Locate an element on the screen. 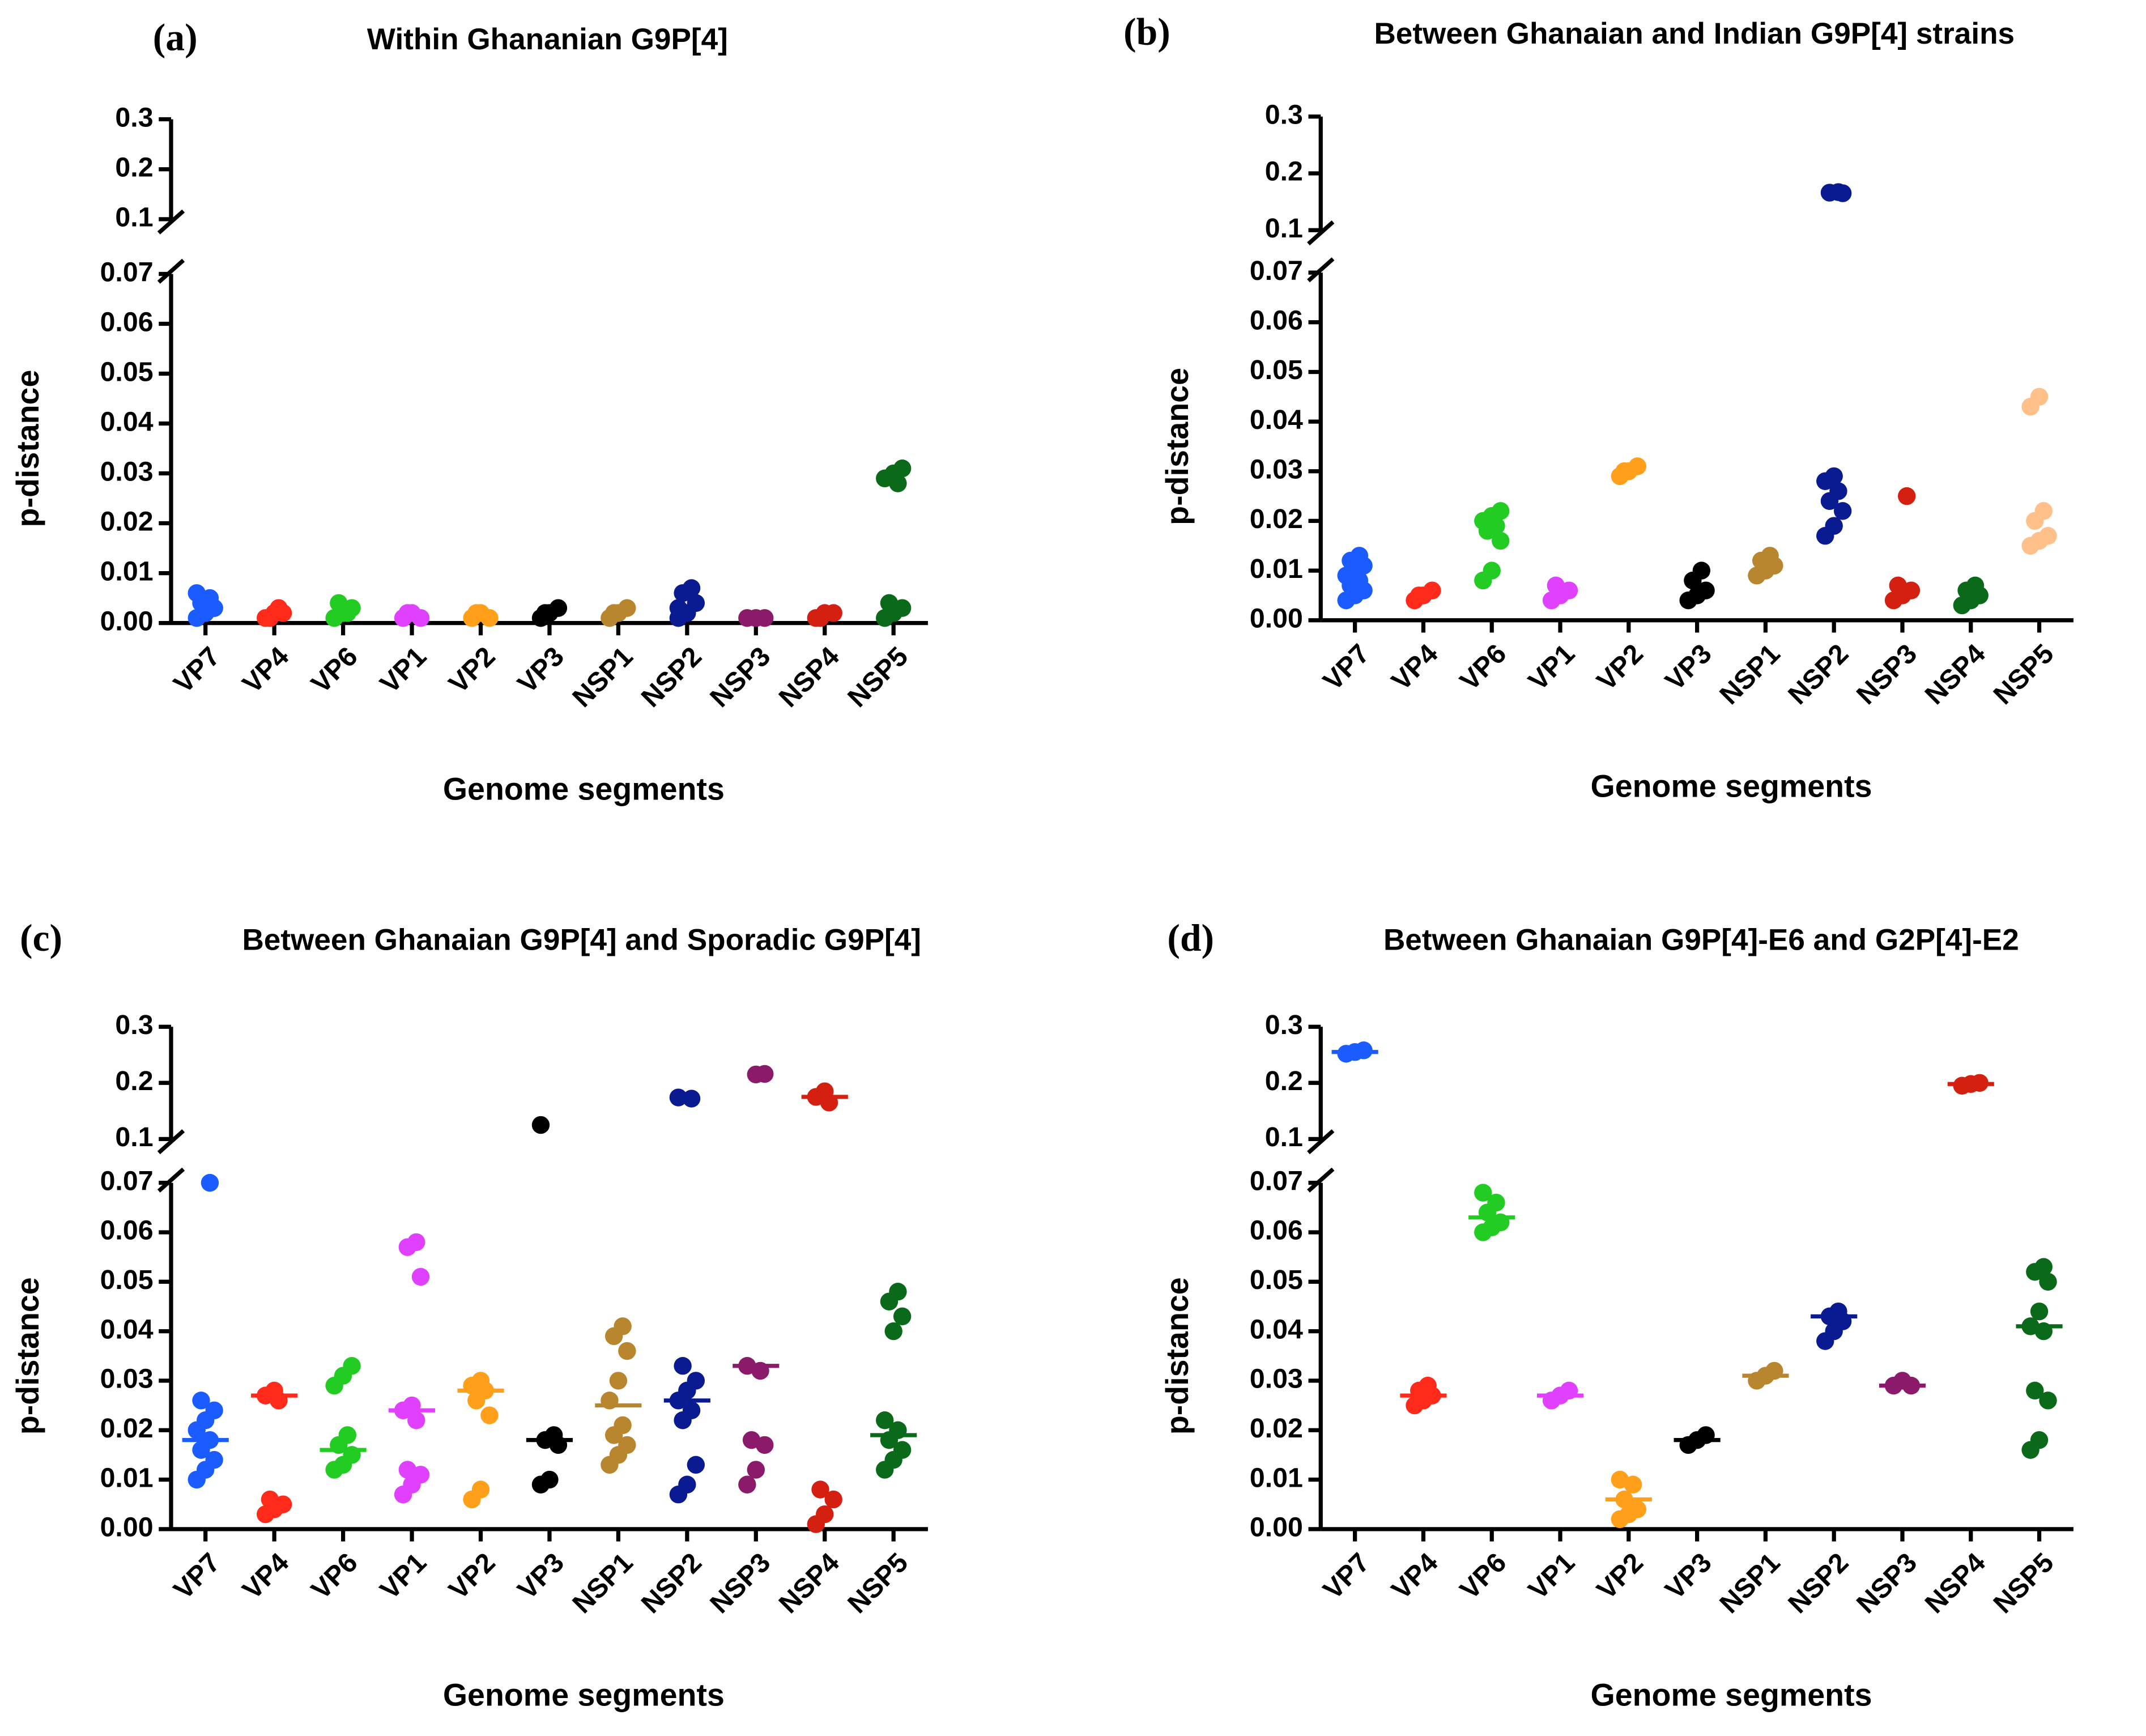 Image resolution: width=2146 pixels, height=1736 pixels. y-tick-label: 0.02 is located at coordinates (1276, 519).